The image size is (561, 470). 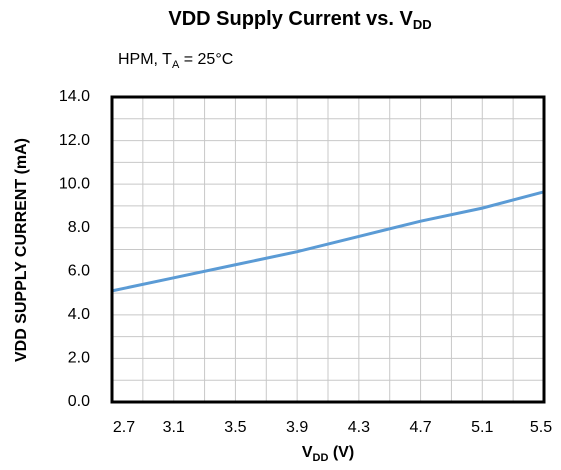 I want to click on x-tick-label: 2.7, so click(x=124, y=427).